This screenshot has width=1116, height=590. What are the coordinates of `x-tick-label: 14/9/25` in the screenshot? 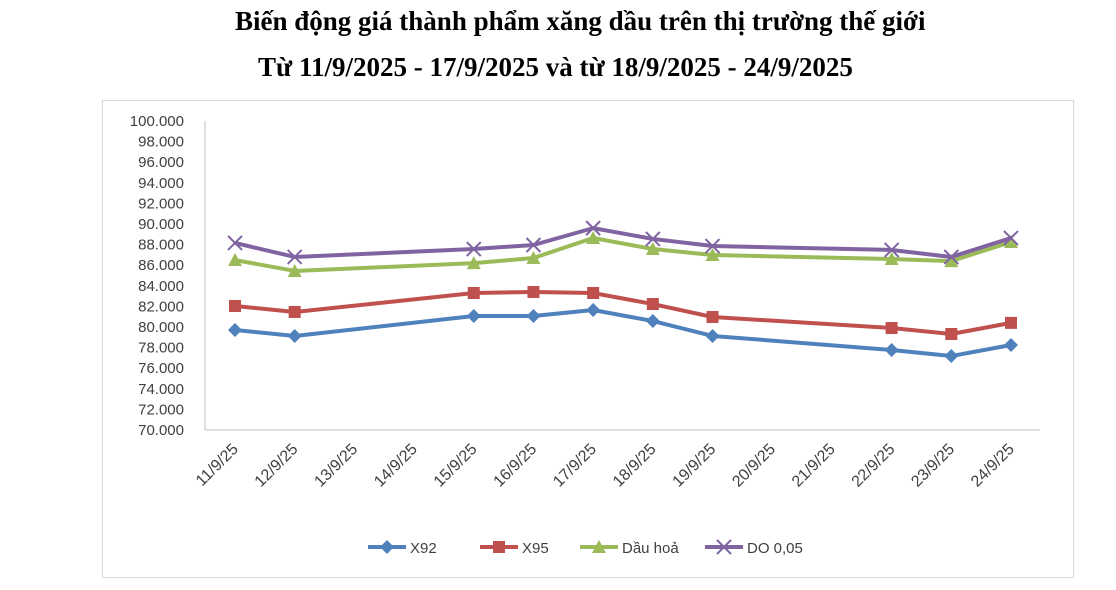 It's located at (396, 466).